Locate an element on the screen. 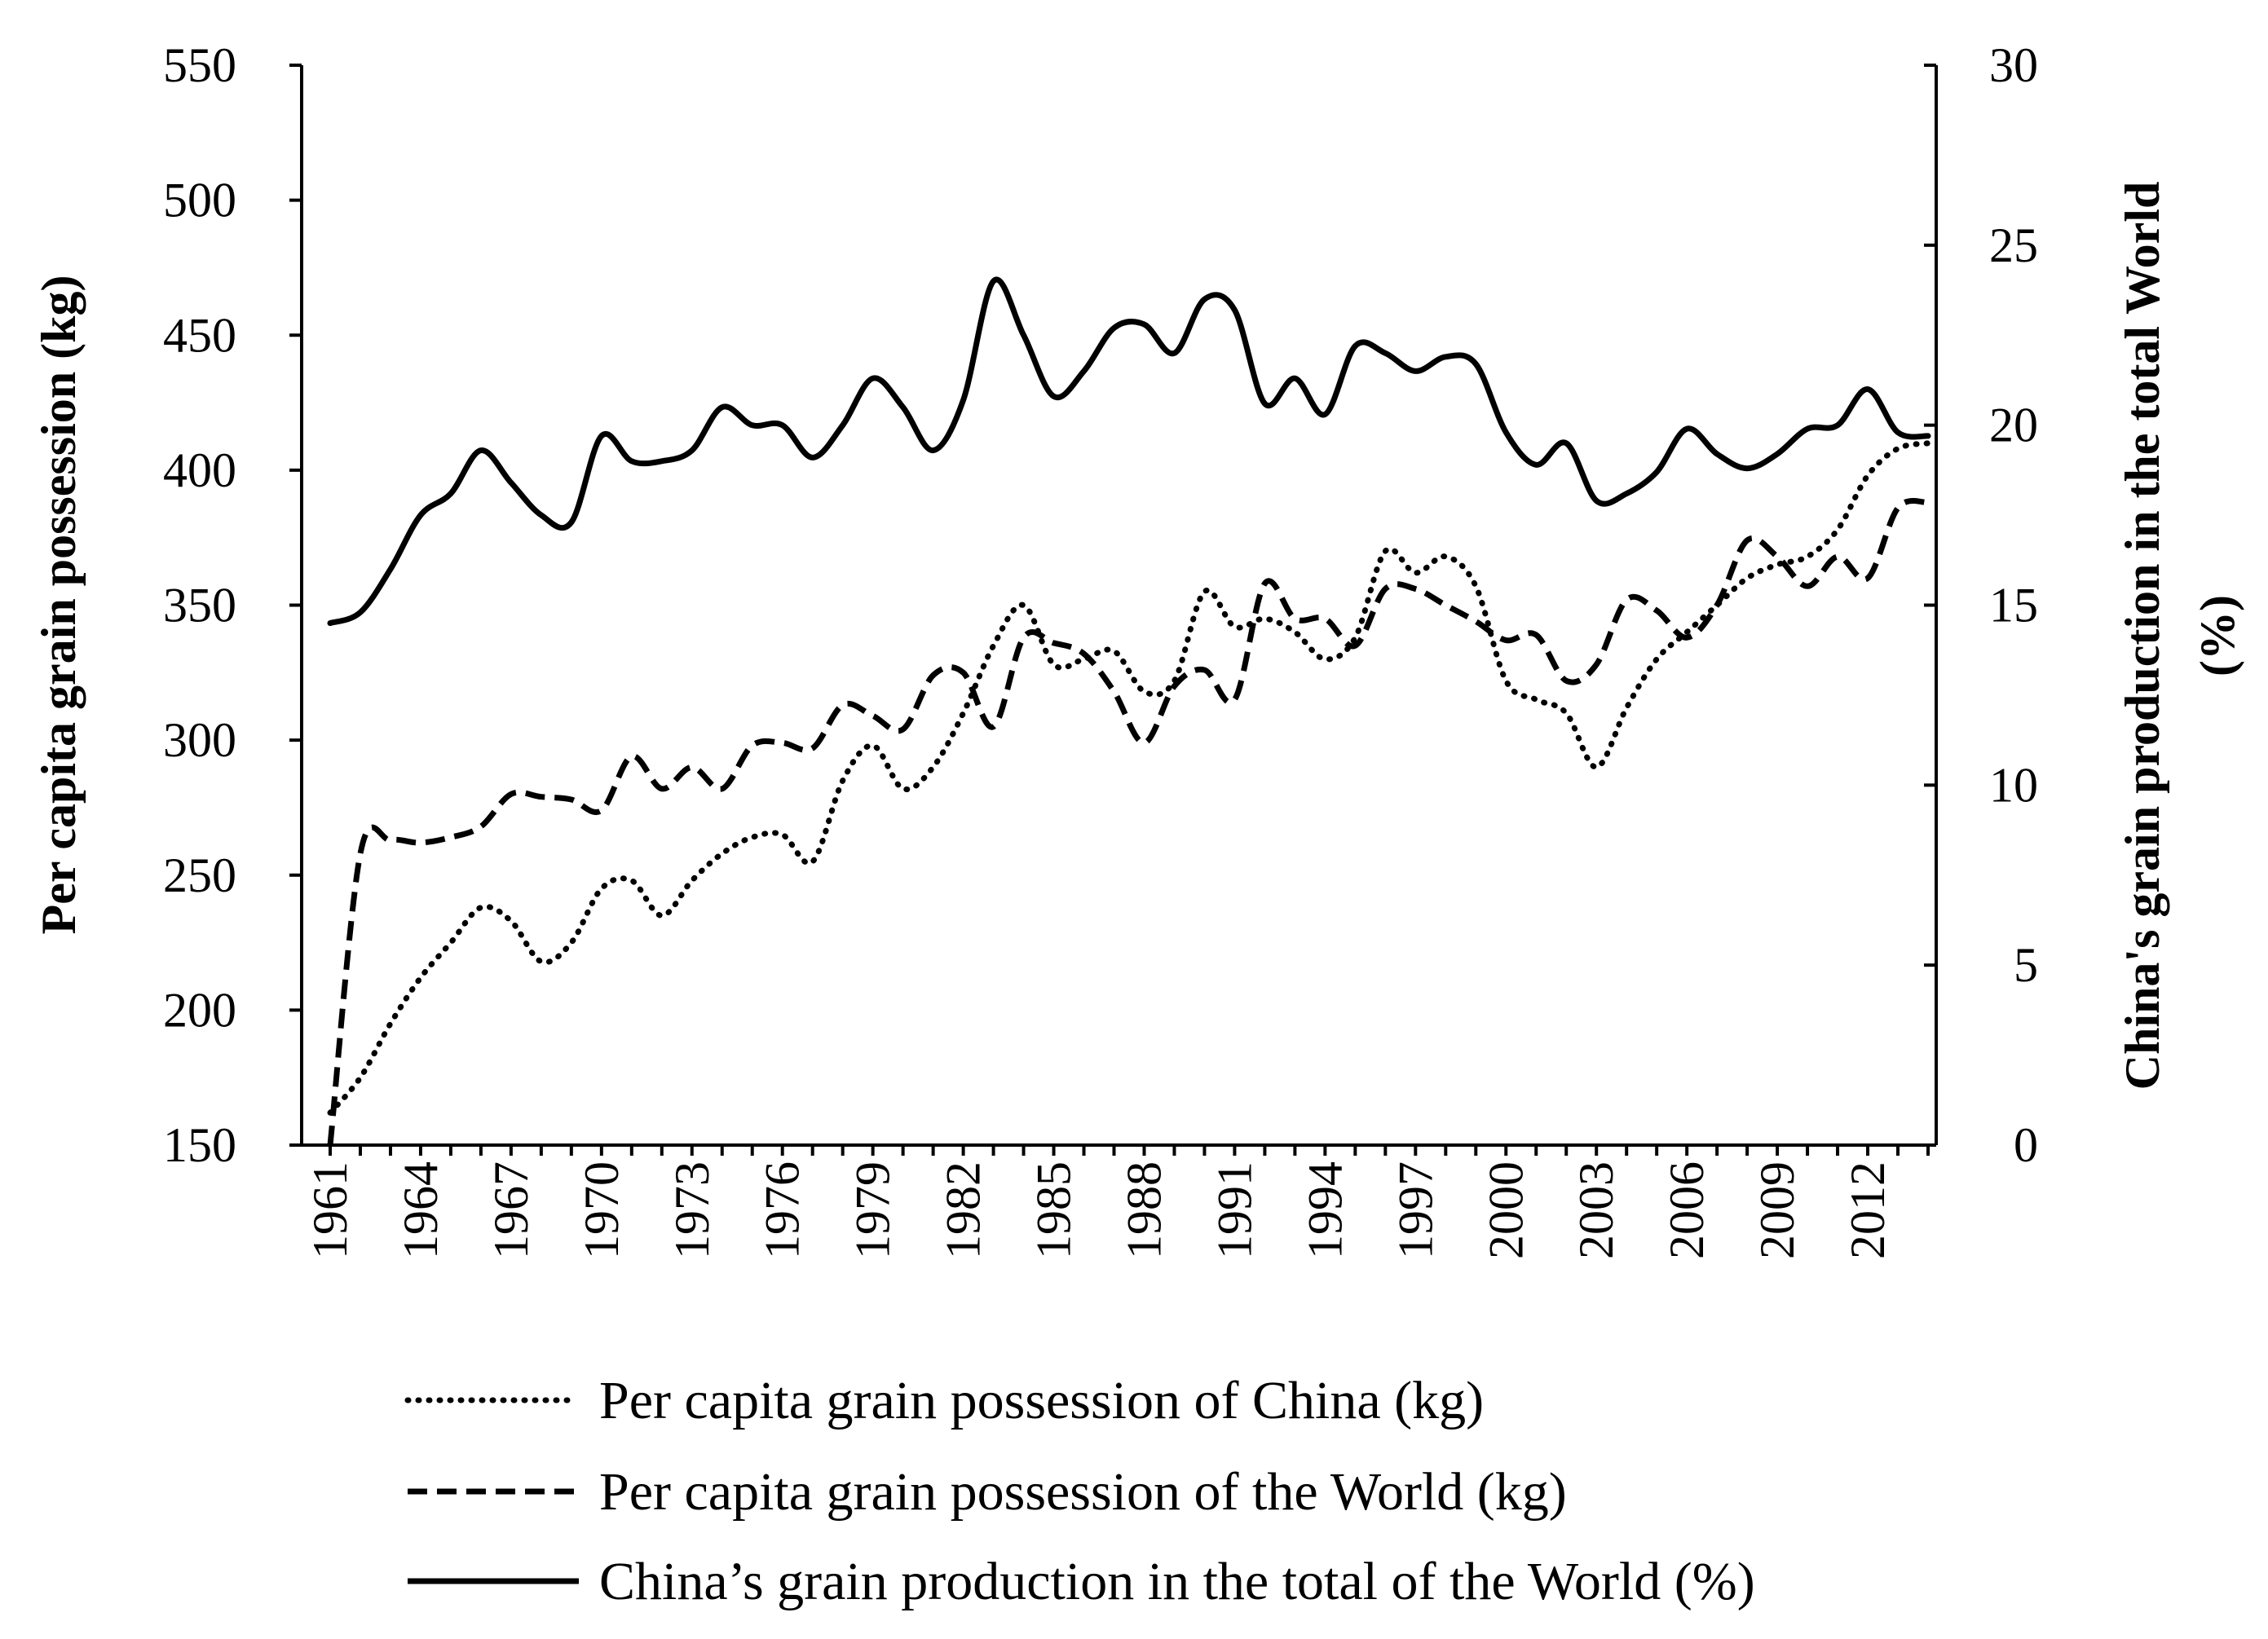 The height and width of the screenshot is (1639, 2268). left-tick-label: 550 is located at coordinates (199, 65).